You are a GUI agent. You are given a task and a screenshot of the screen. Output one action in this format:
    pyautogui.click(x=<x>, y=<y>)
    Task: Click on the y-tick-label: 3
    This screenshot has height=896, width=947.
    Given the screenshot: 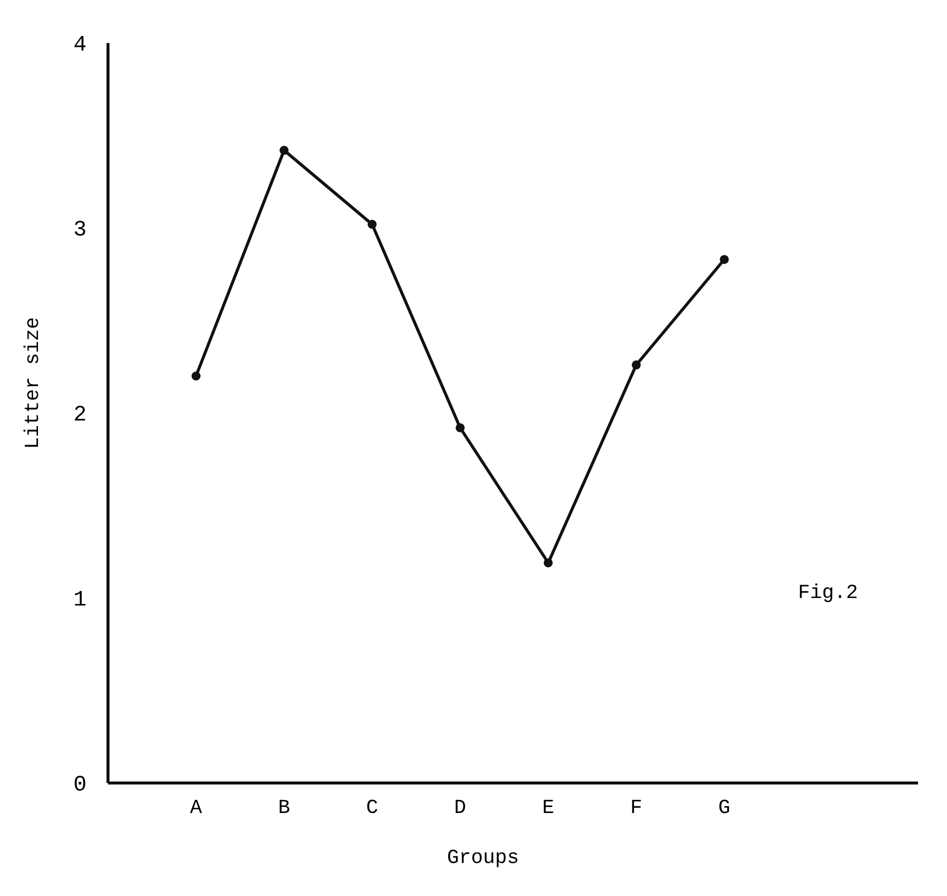 What is the action you would take?
    pyautogui.click(x=80, y=230)
    